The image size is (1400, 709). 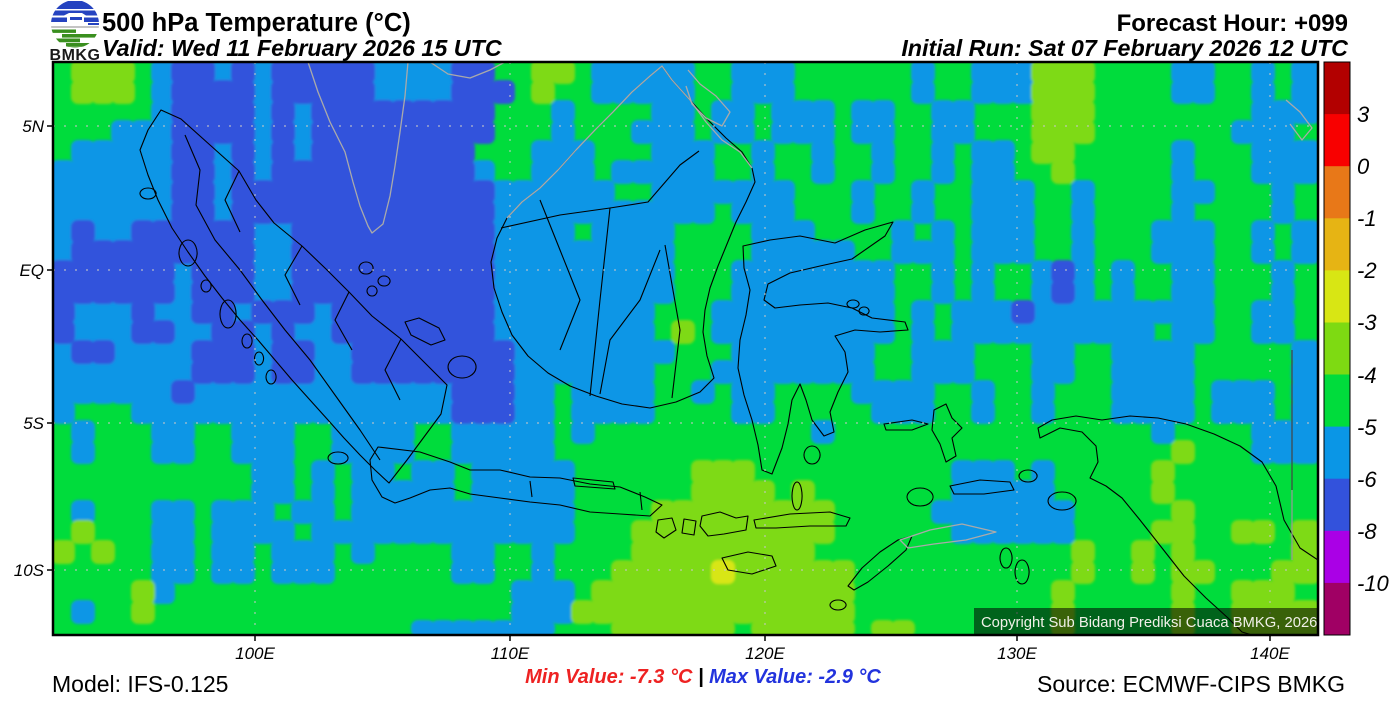 I want to click on svg-text: -3, so click(x=1367, y=322).